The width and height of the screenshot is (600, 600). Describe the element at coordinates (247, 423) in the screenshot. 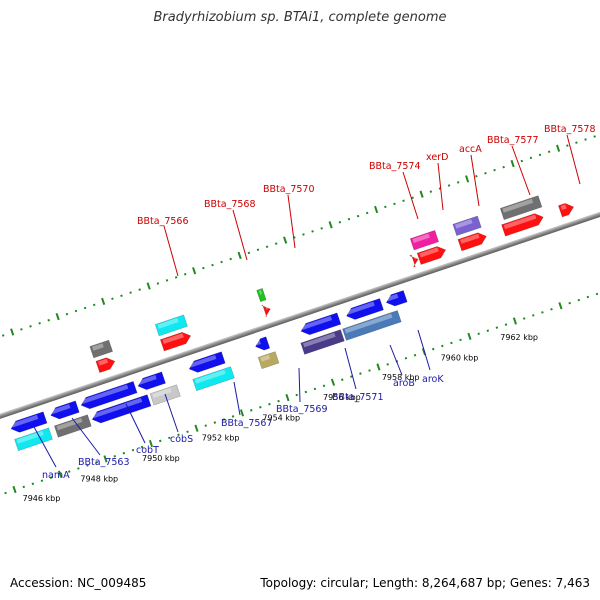

I see `gene-label: BBta_7567` at that location.